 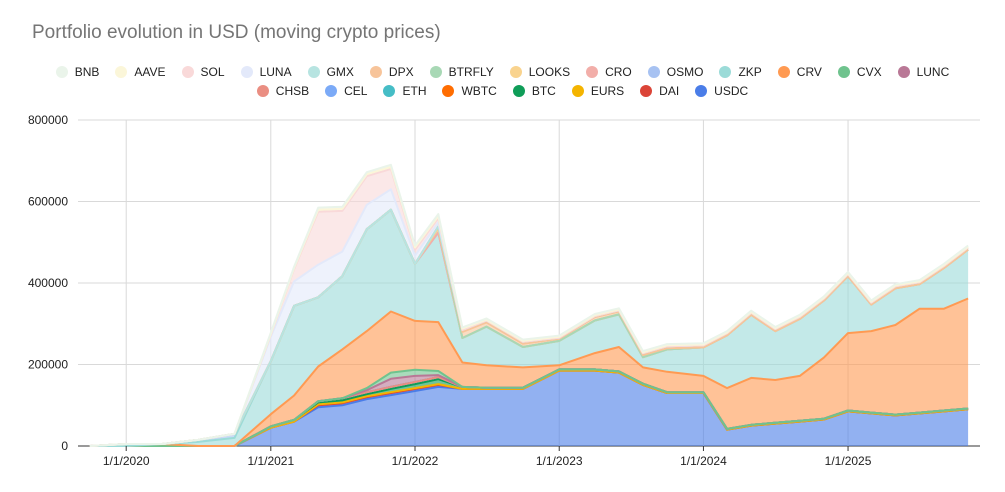 I want to click on legend-label: AAVE, so click(x=150, y=71).